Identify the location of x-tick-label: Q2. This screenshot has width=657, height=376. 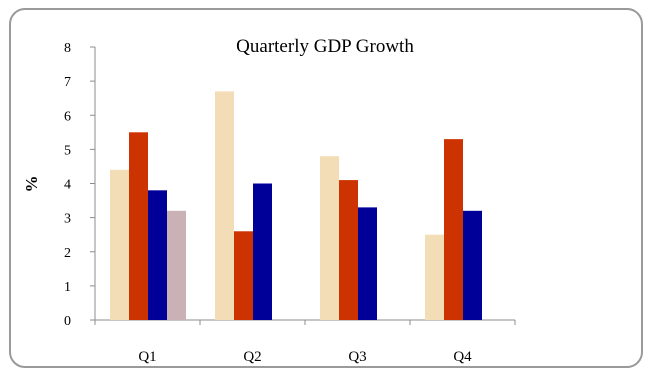
(252, 357).